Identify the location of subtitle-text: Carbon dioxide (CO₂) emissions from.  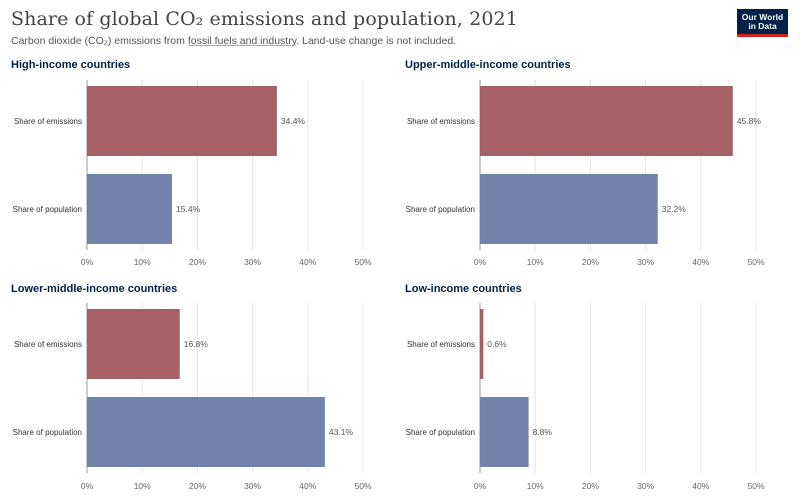
(99, 41).